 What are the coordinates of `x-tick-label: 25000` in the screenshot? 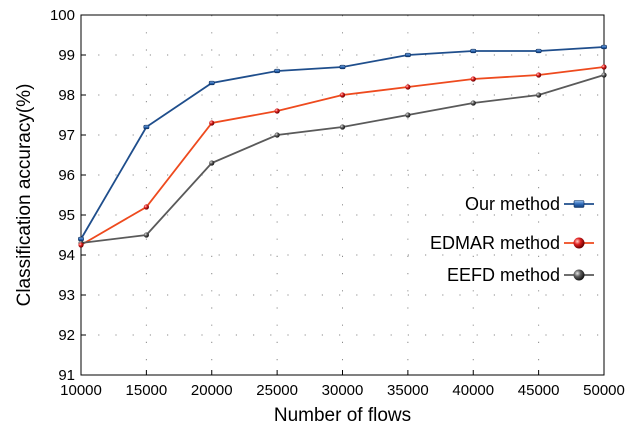 It's located at (277, 390).